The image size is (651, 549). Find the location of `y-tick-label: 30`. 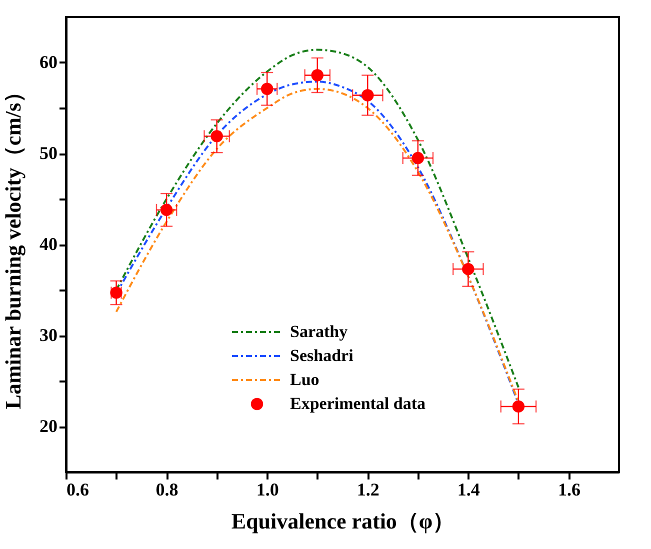

y-tick-label: 30 is located at coordinates (49, 335).